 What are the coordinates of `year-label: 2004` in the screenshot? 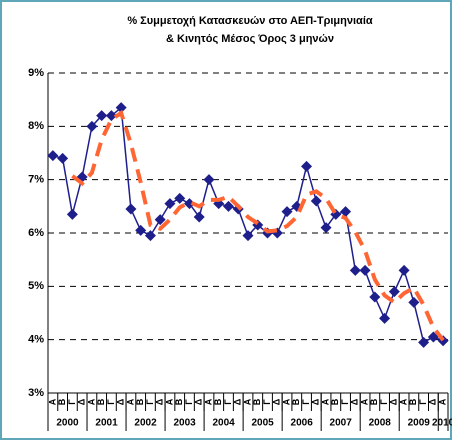 It's located at (223, 423).